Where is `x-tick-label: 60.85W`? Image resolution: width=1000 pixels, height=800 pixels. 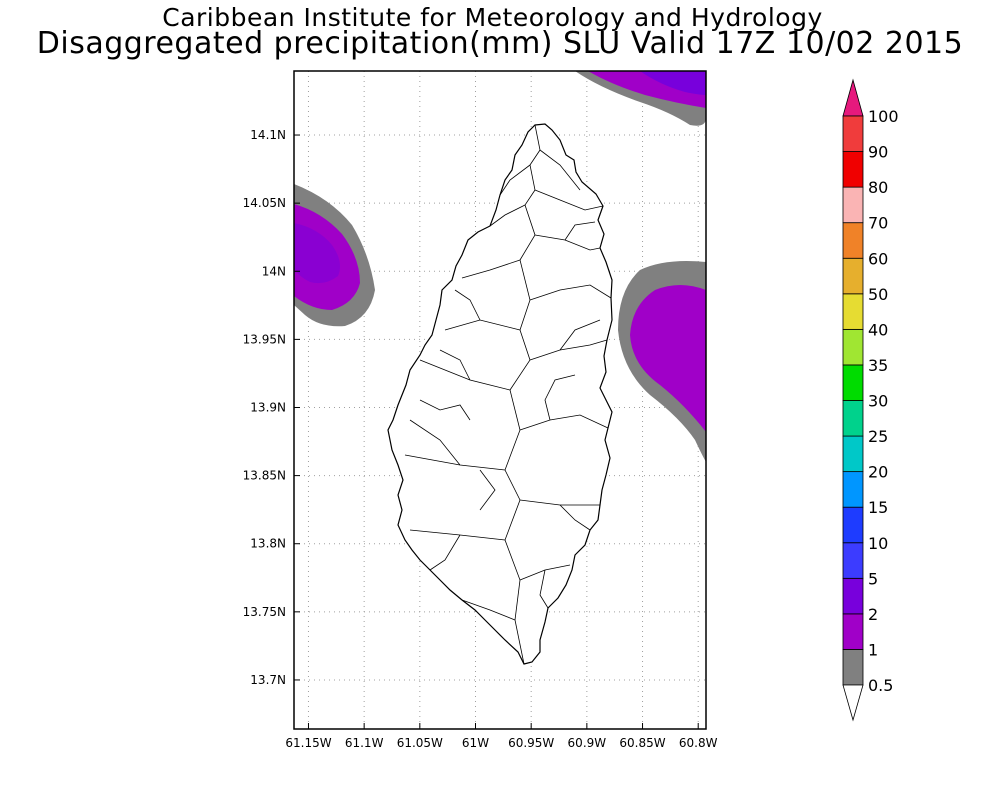 x-tick-label: 60.85W is located at coordinates (642, 743).